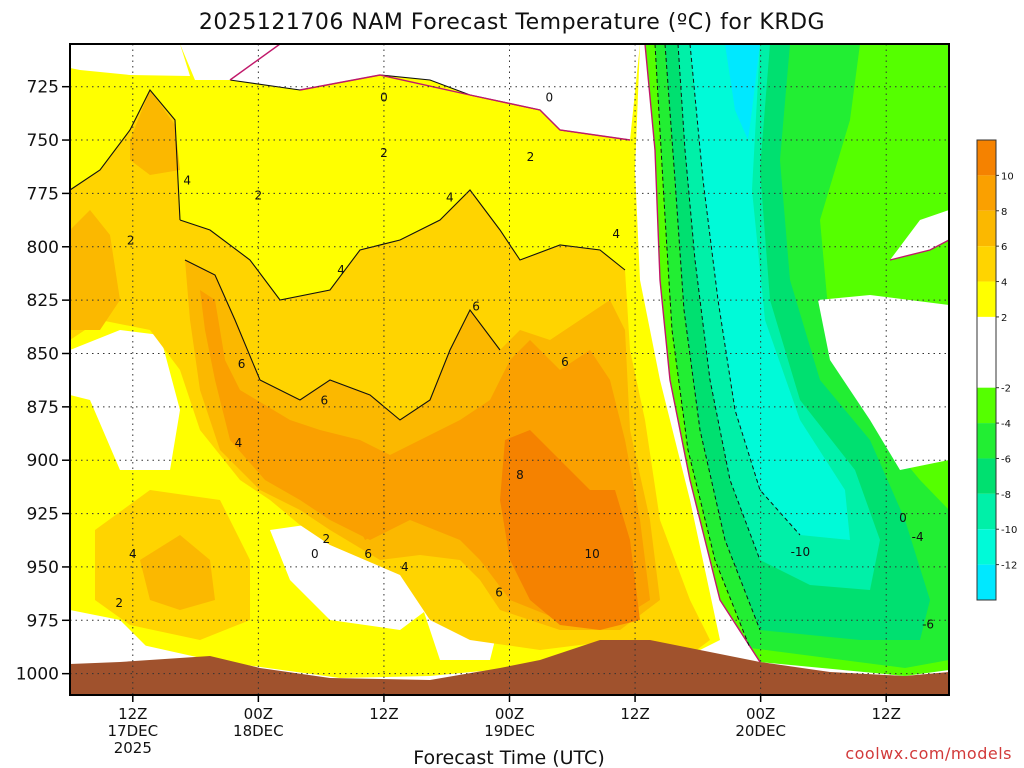  What do you see at coordinates (43, 194) in the screenshot?
I see `y-tick-label: 775` at bounding box center [43, 194].